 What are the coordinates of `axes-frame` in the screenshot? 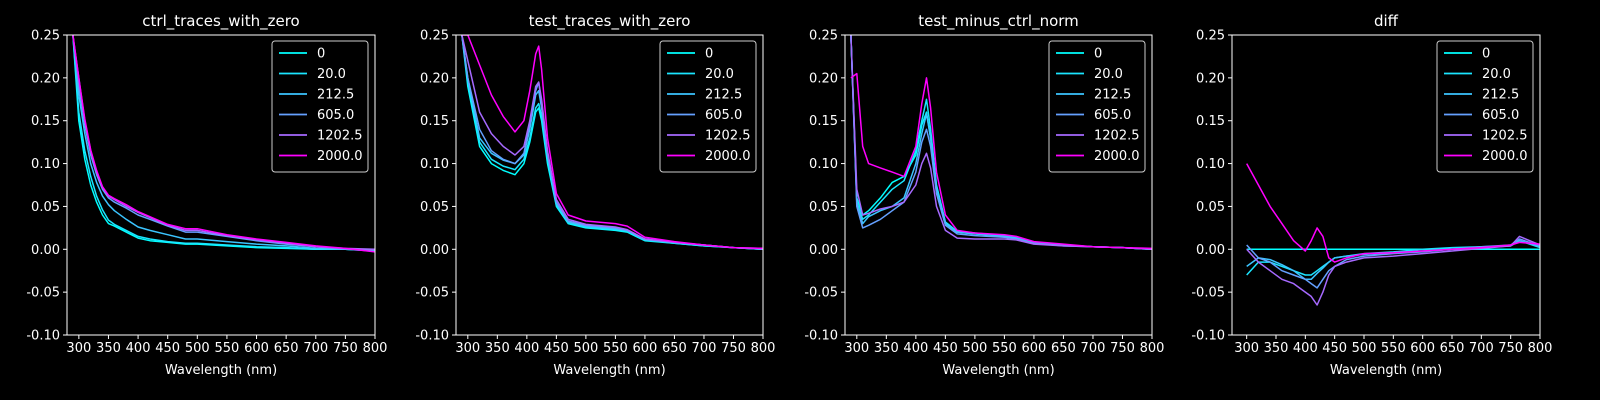 It's located at (221, 185).